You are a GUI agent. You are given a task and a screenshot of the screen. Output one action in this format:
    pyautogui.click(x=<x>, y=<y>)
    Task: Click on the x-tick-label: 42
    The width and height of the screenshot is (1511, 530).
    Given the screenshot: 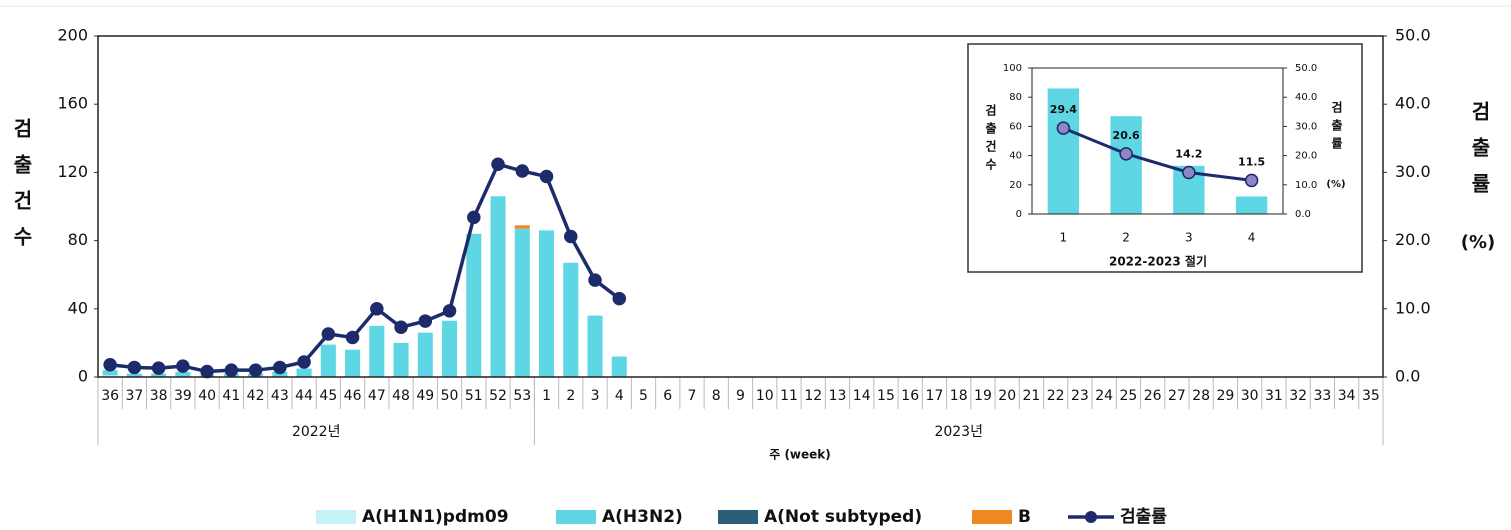 What is the action you would take?
    pyautogui.click(x=256, y=396)
    